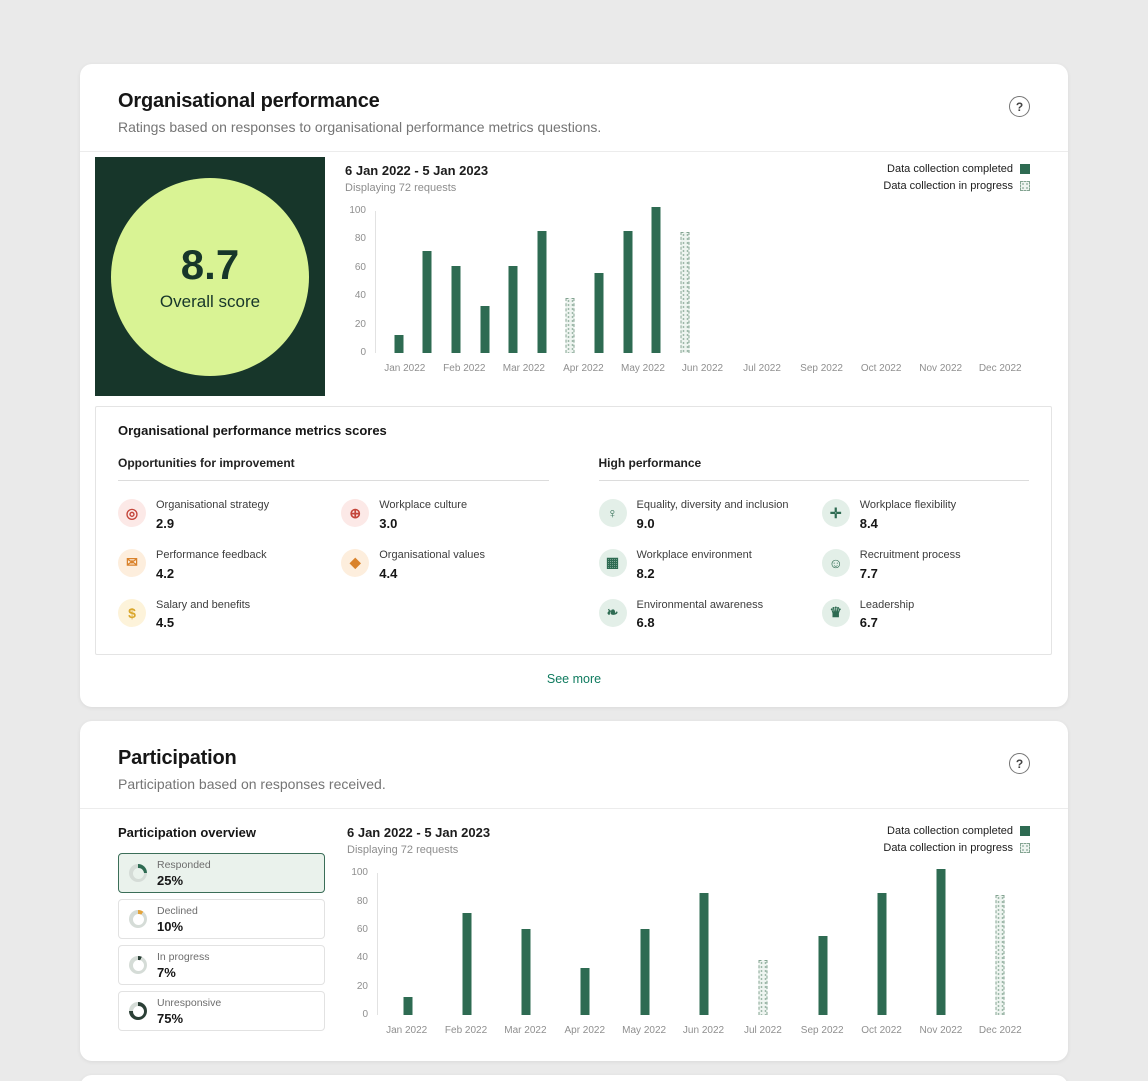  Describe the element at coordinates (221, 873) in the screenshot. I see `participation-stat-responded: Responded 25%` at that location.